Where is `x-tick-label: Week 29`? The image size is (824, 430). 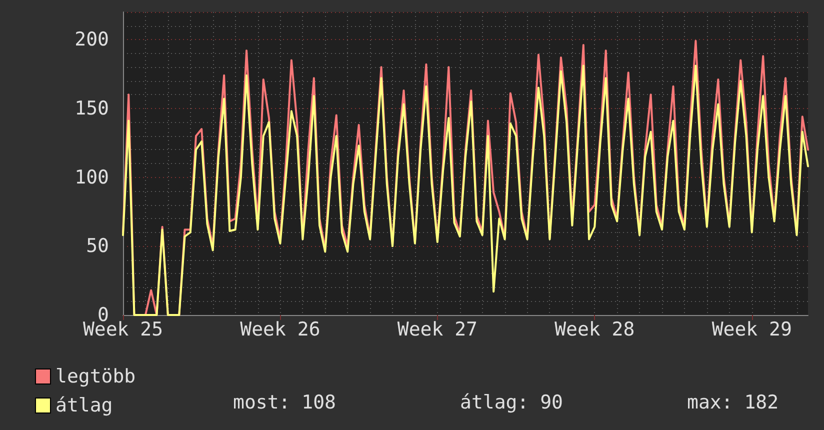
x-tick-label: Week 29 is located at coordinates (752, 329).